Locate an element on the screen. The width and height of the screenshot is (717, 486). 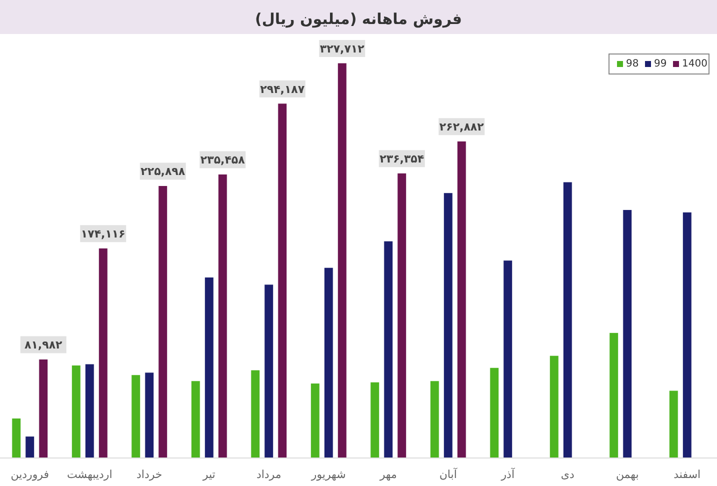
x-tick-label: آبان is located at coordinates (448, 474).